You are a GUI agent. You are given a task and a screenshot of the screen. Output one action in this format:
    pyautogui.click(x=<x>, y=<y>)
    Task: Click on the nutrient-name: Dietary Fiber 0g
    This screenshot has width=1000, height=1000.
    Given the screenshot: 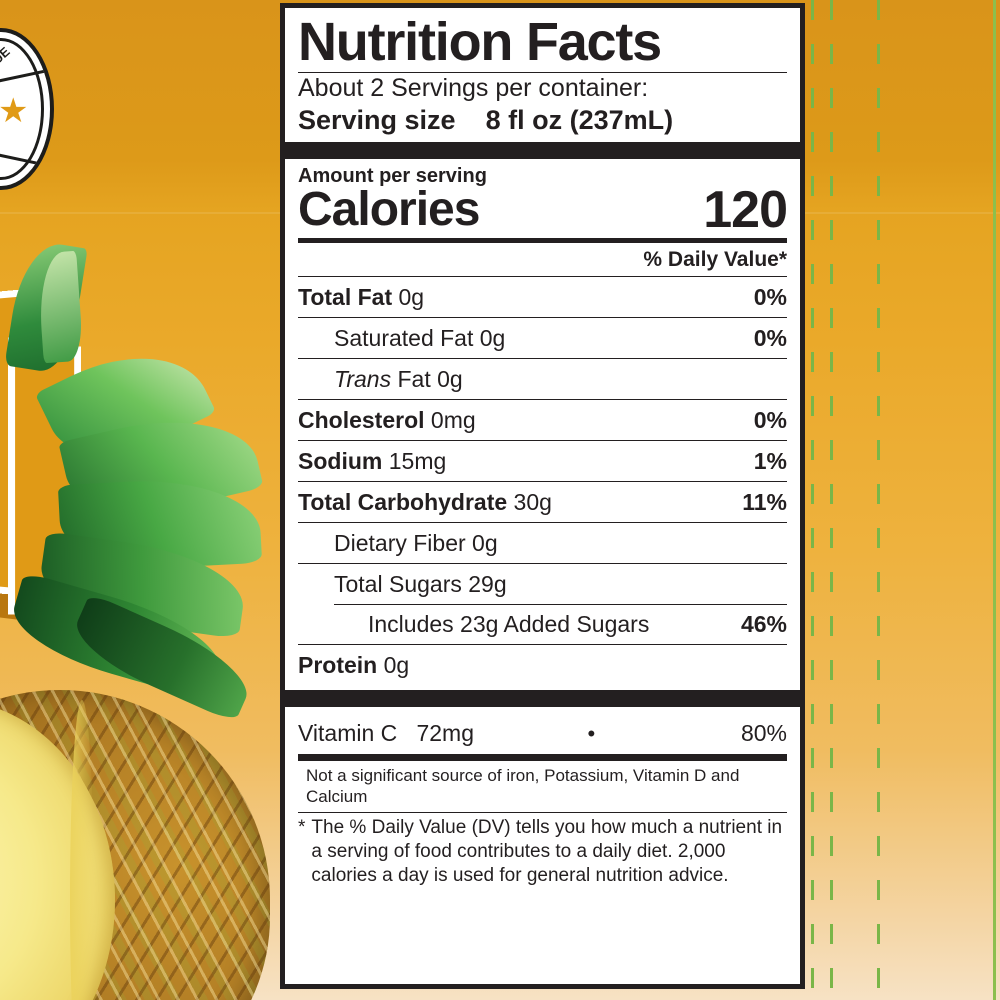 What is the action you would take?
    pyautogui.click(x=416, y=543)
    